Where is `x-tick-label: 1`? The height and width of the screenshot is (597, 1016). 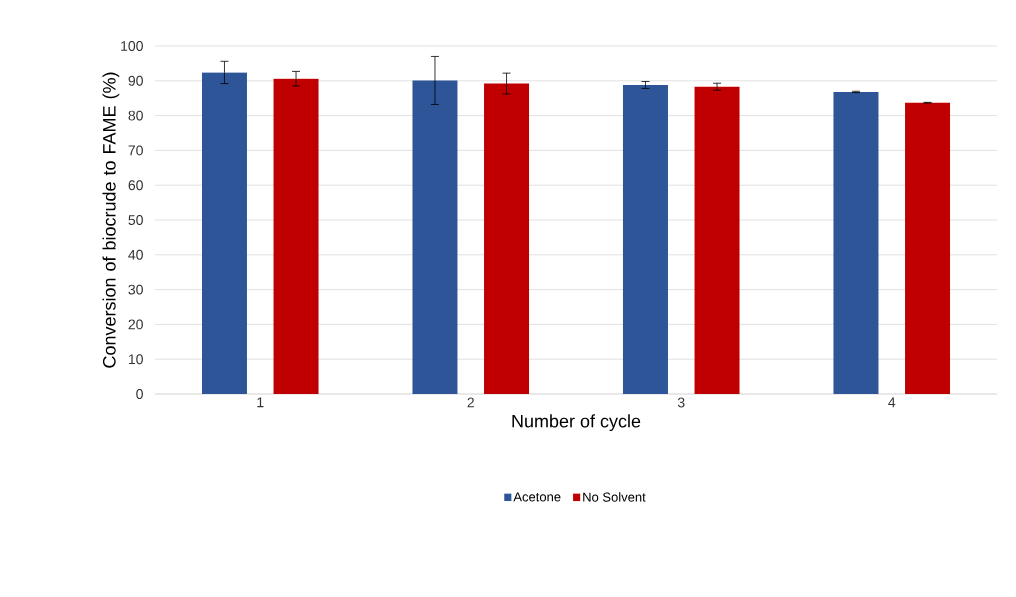 x-tick-label: 1 is located at coordinates (260, 402).